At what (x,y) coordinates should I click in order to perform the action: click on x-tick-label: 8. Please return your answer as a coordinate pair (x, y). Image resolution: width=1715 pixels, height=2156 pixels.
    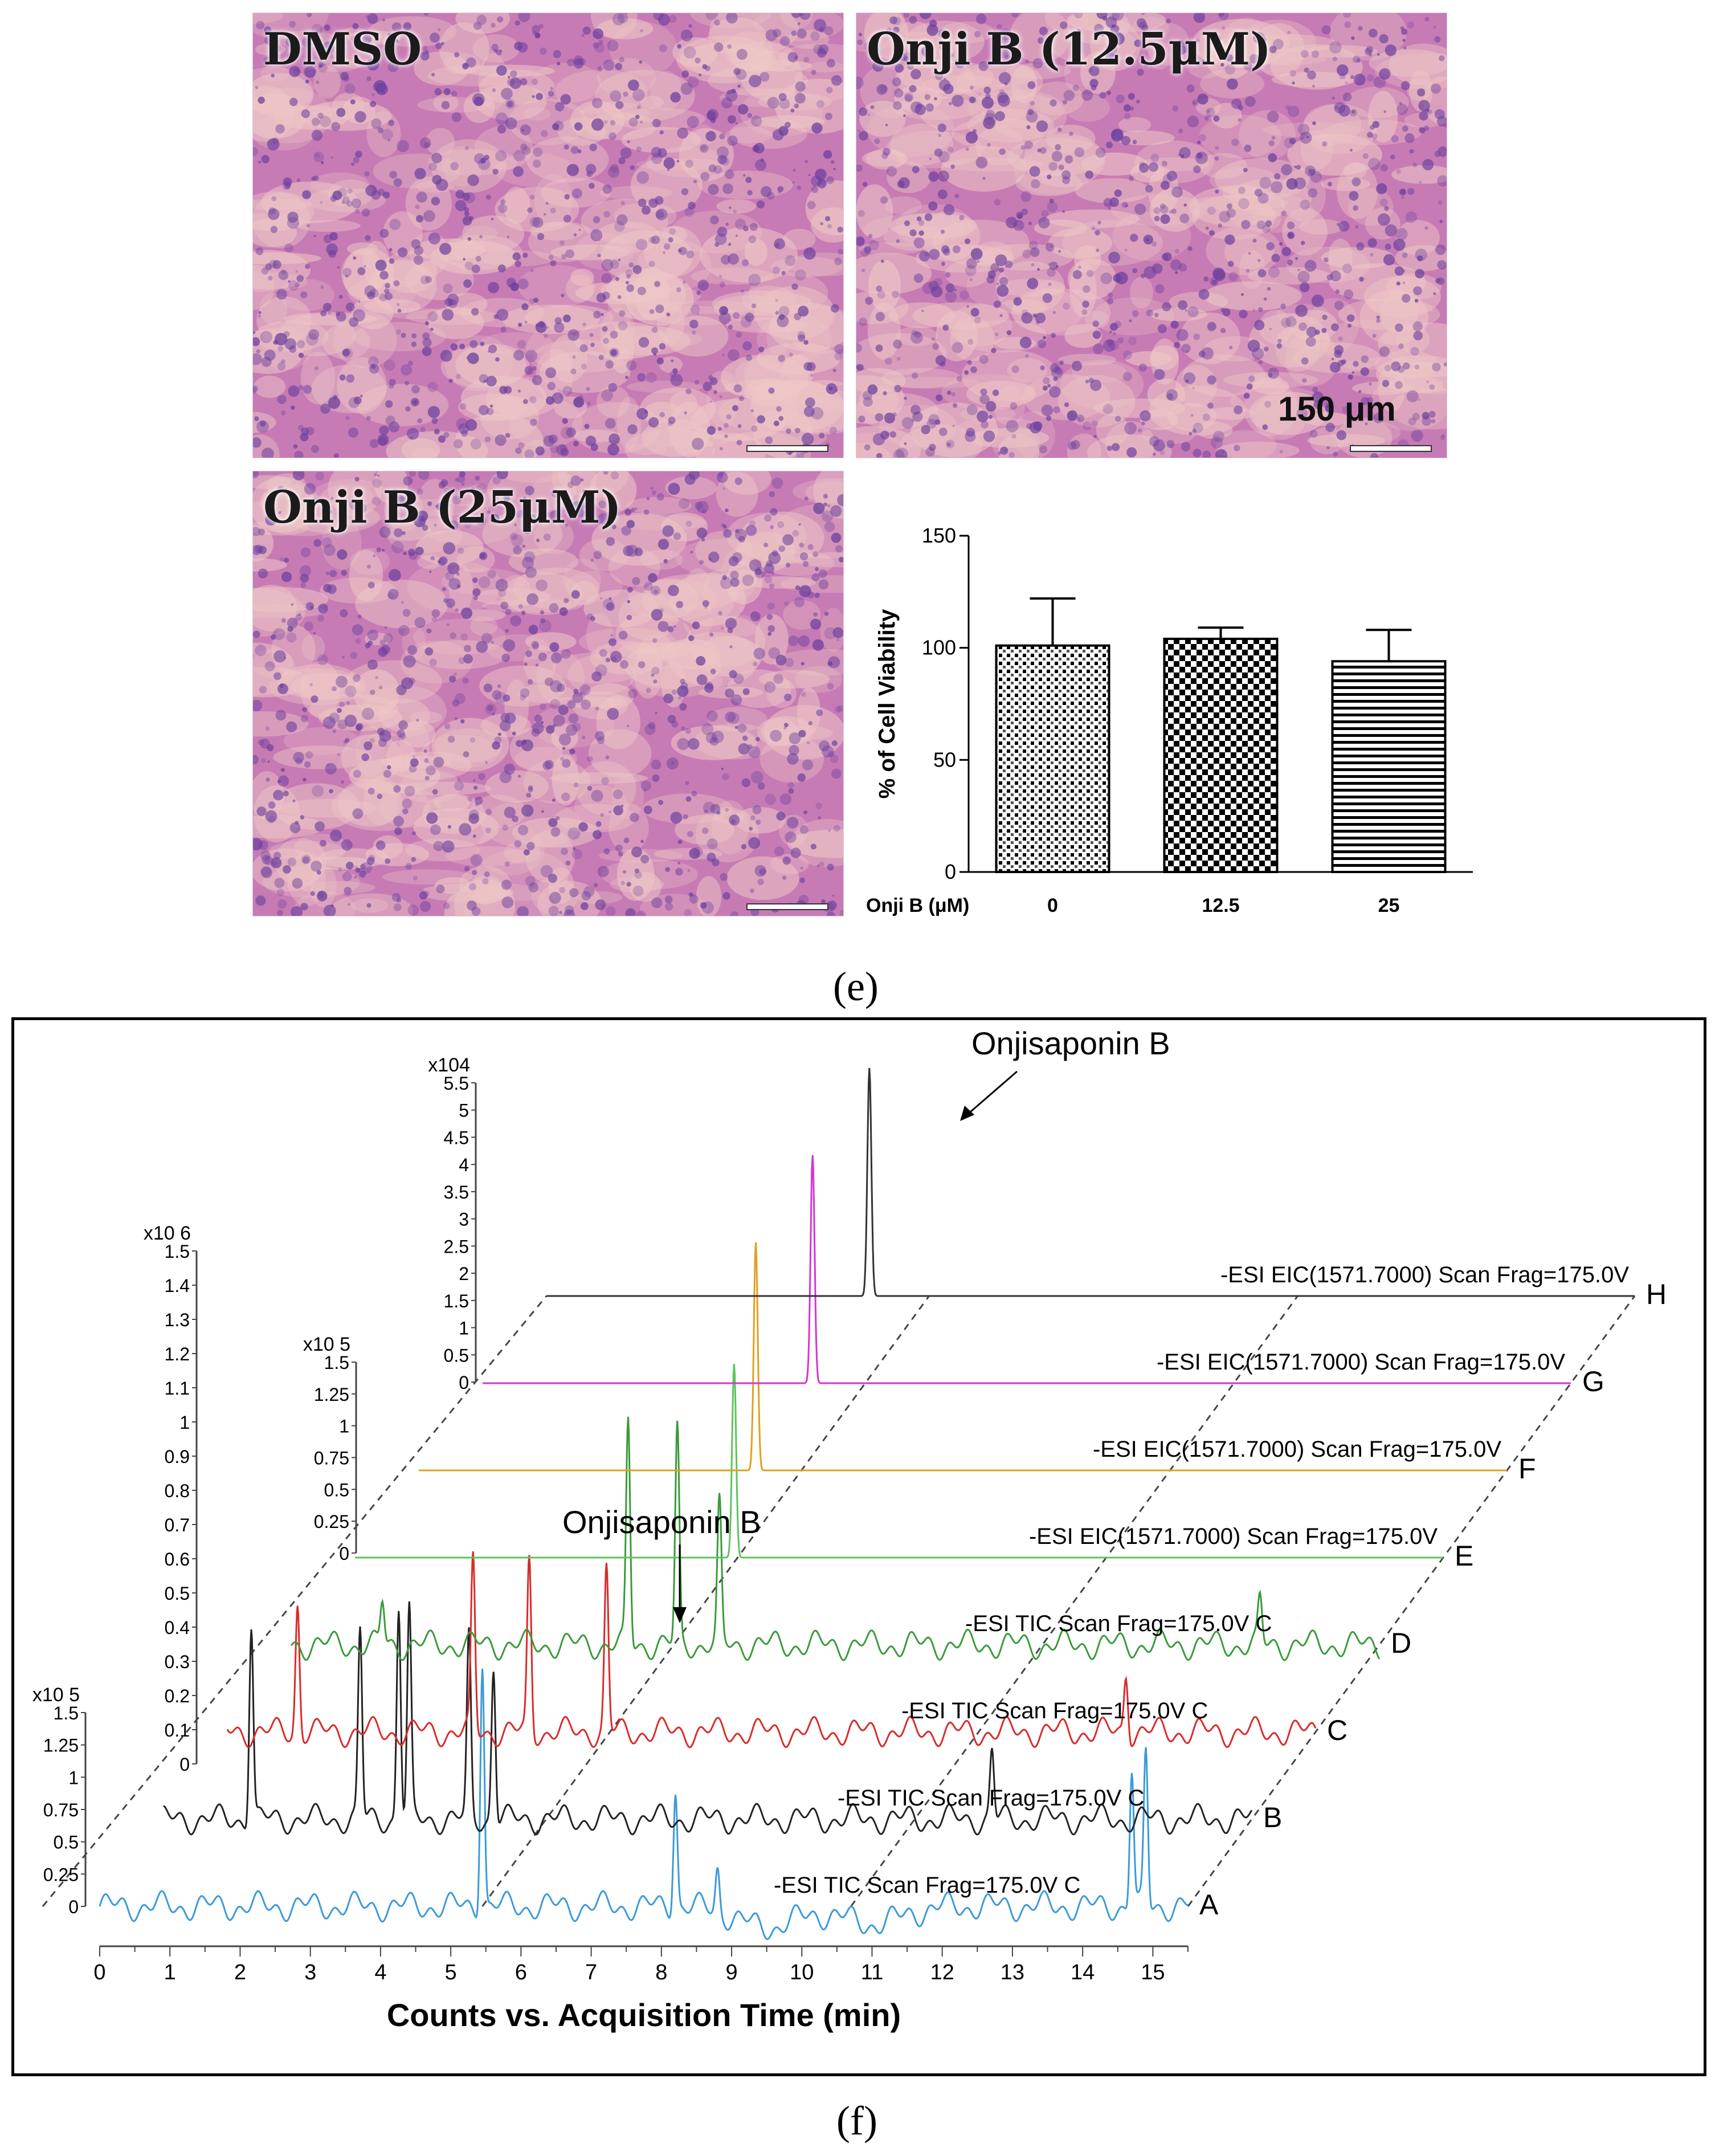
    Looking at the image, I should click on (661, 1972).